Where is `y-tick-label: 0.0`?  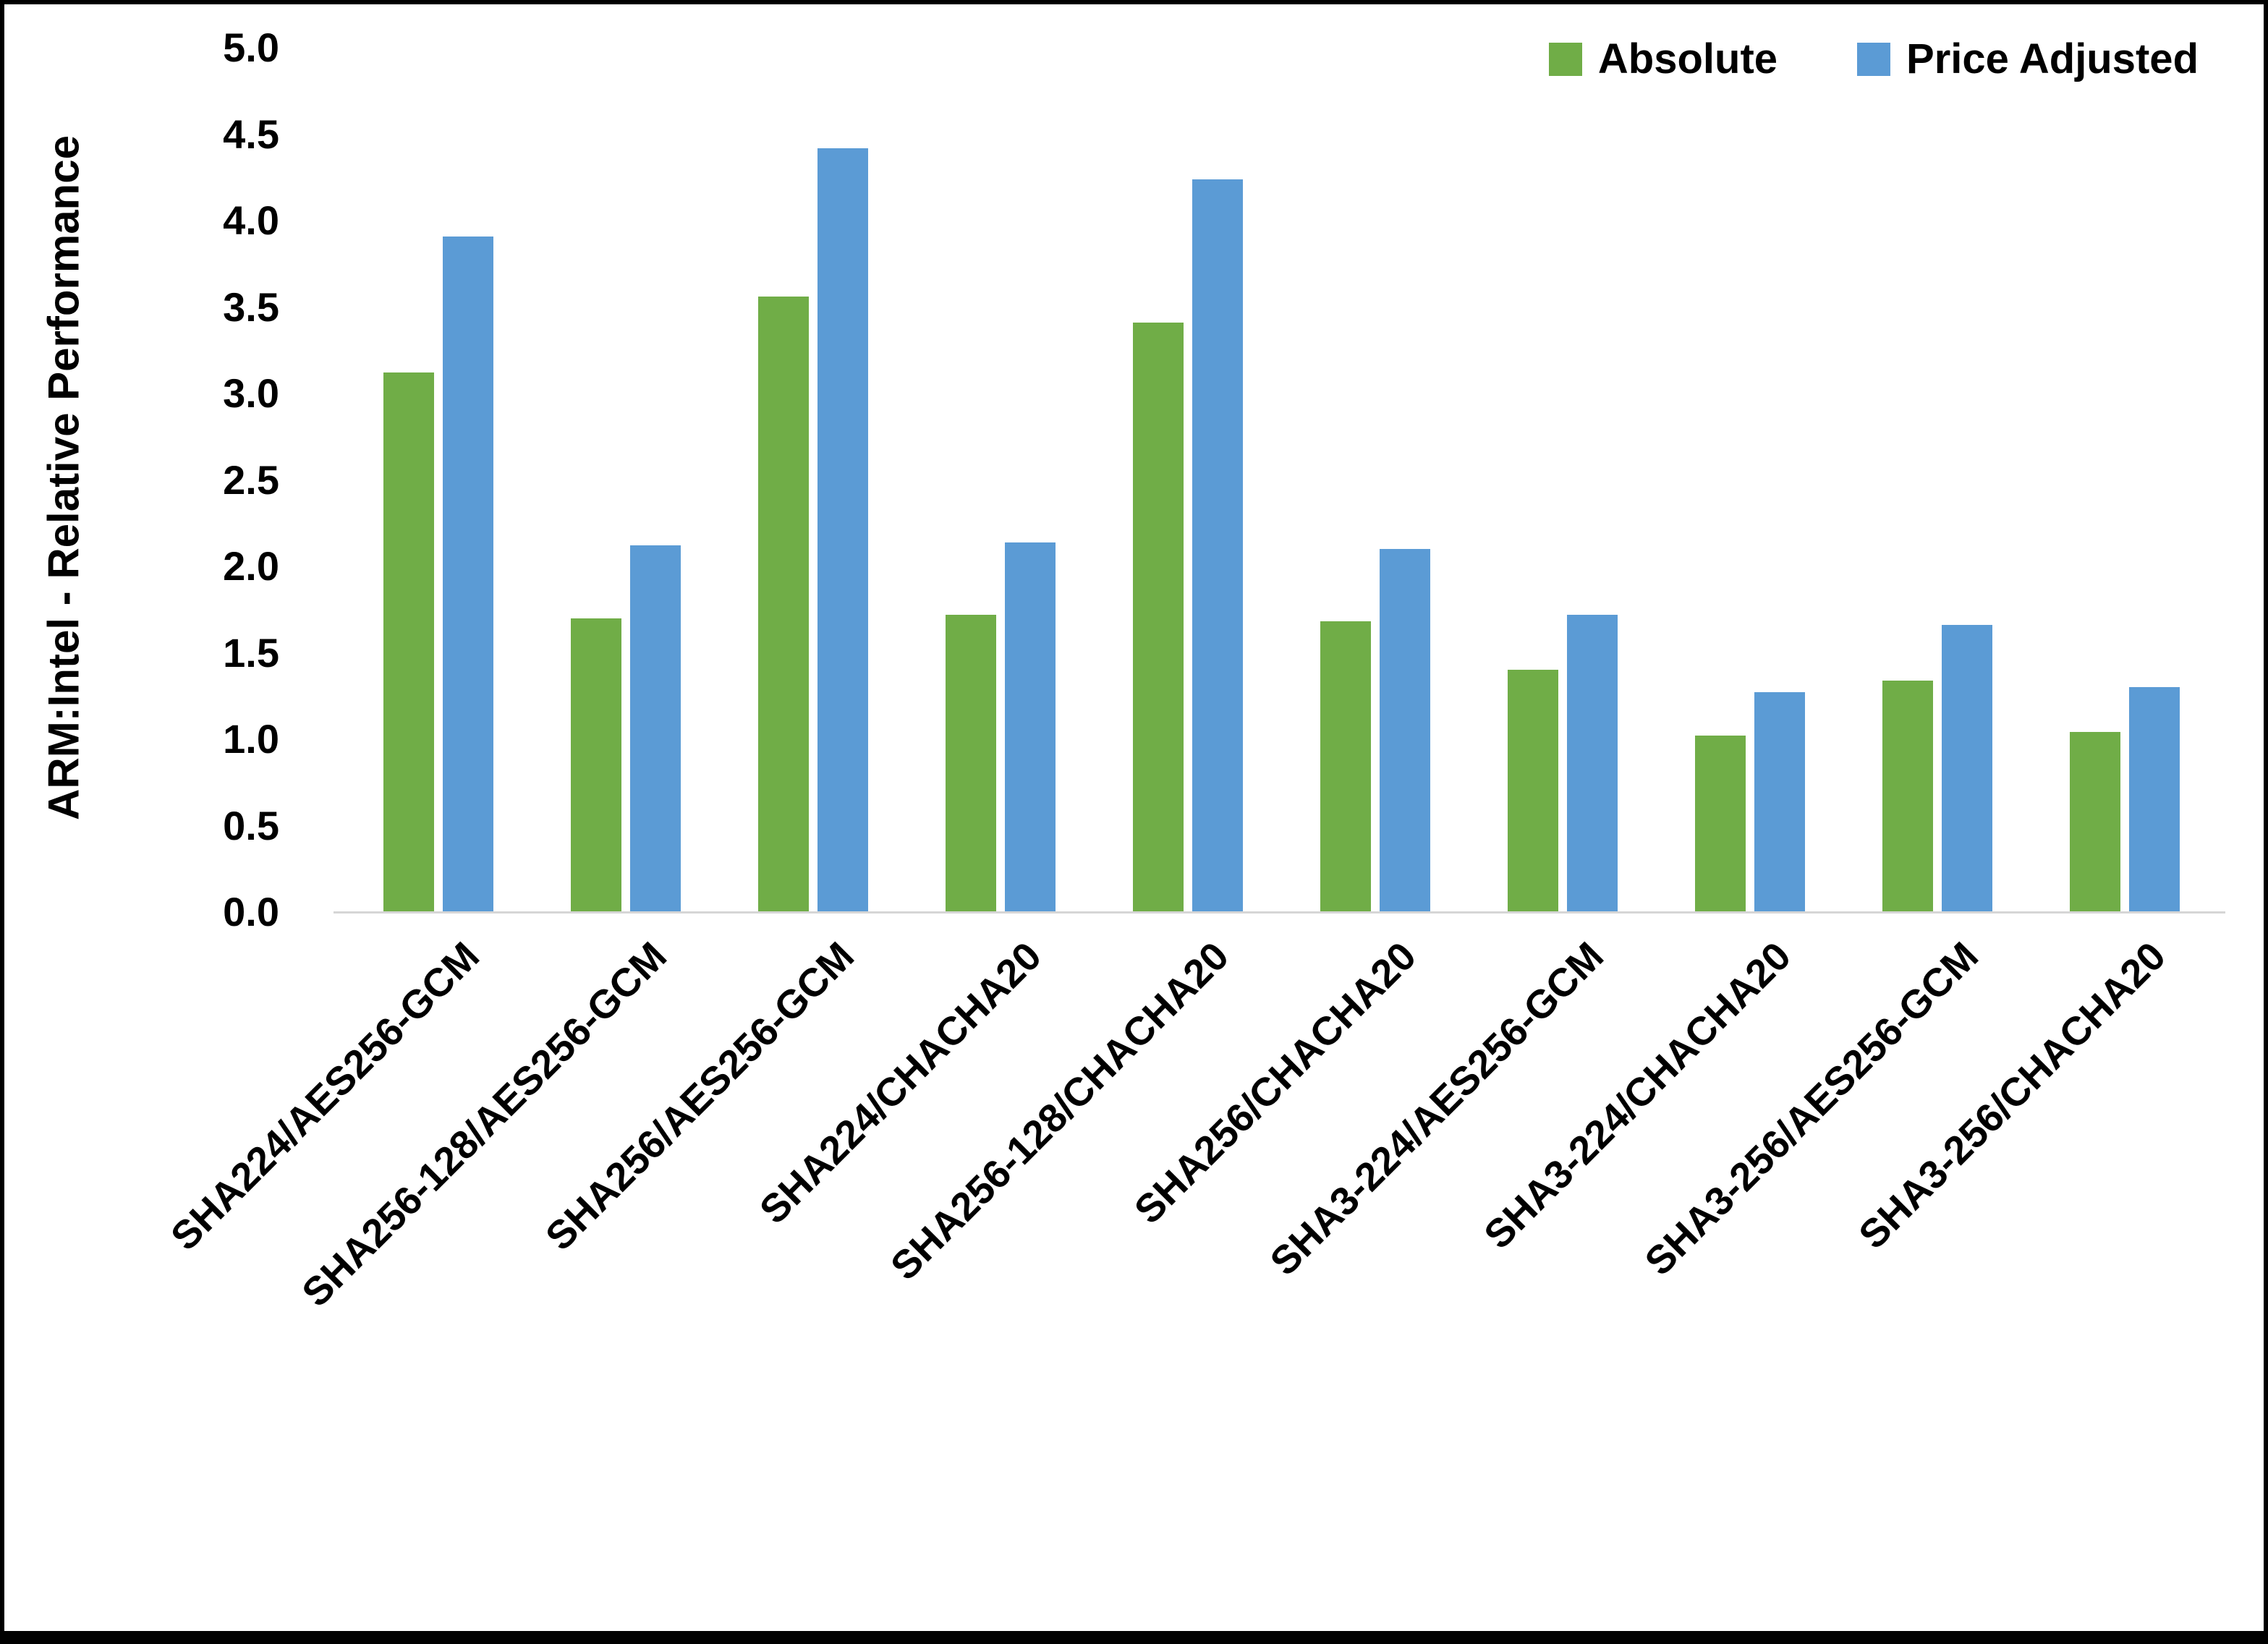
y-tick-label: 0.0 is located at coordinates (251, 911).